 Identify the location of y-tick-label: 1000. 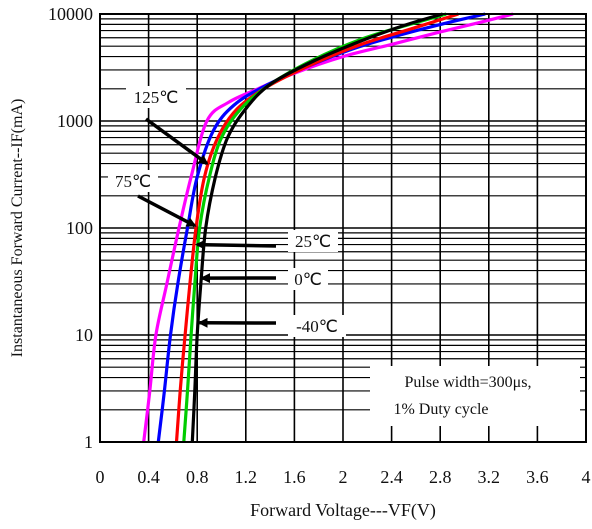
(75, 121).